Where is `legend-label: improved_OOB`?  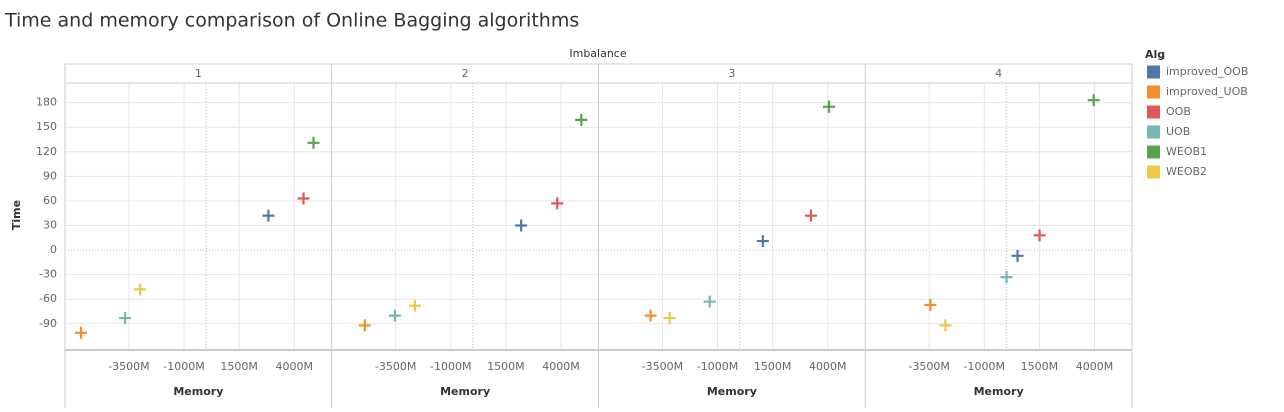
legend-label: improved_OOB is located at coordinates (1207, 71).